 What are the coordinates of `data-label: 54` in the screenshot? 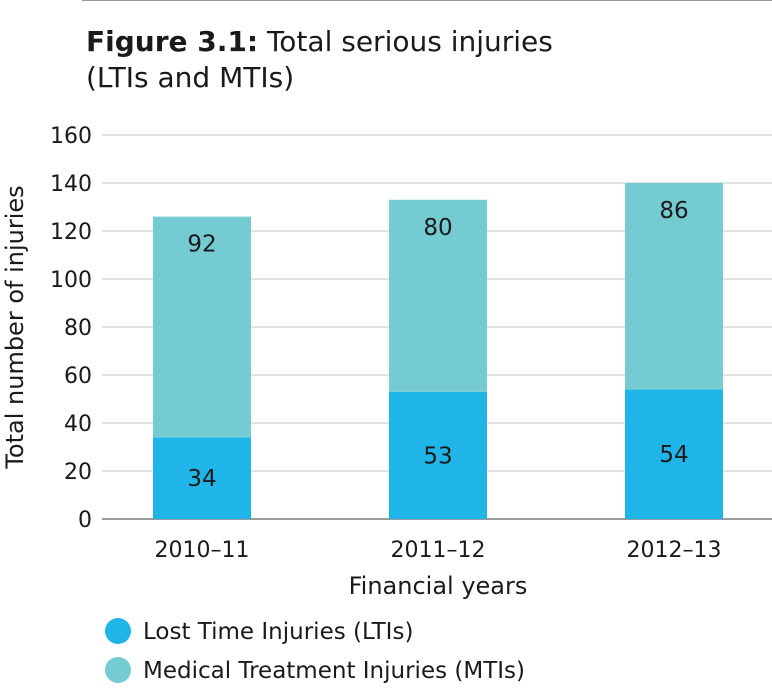 It's located at (673, 455).